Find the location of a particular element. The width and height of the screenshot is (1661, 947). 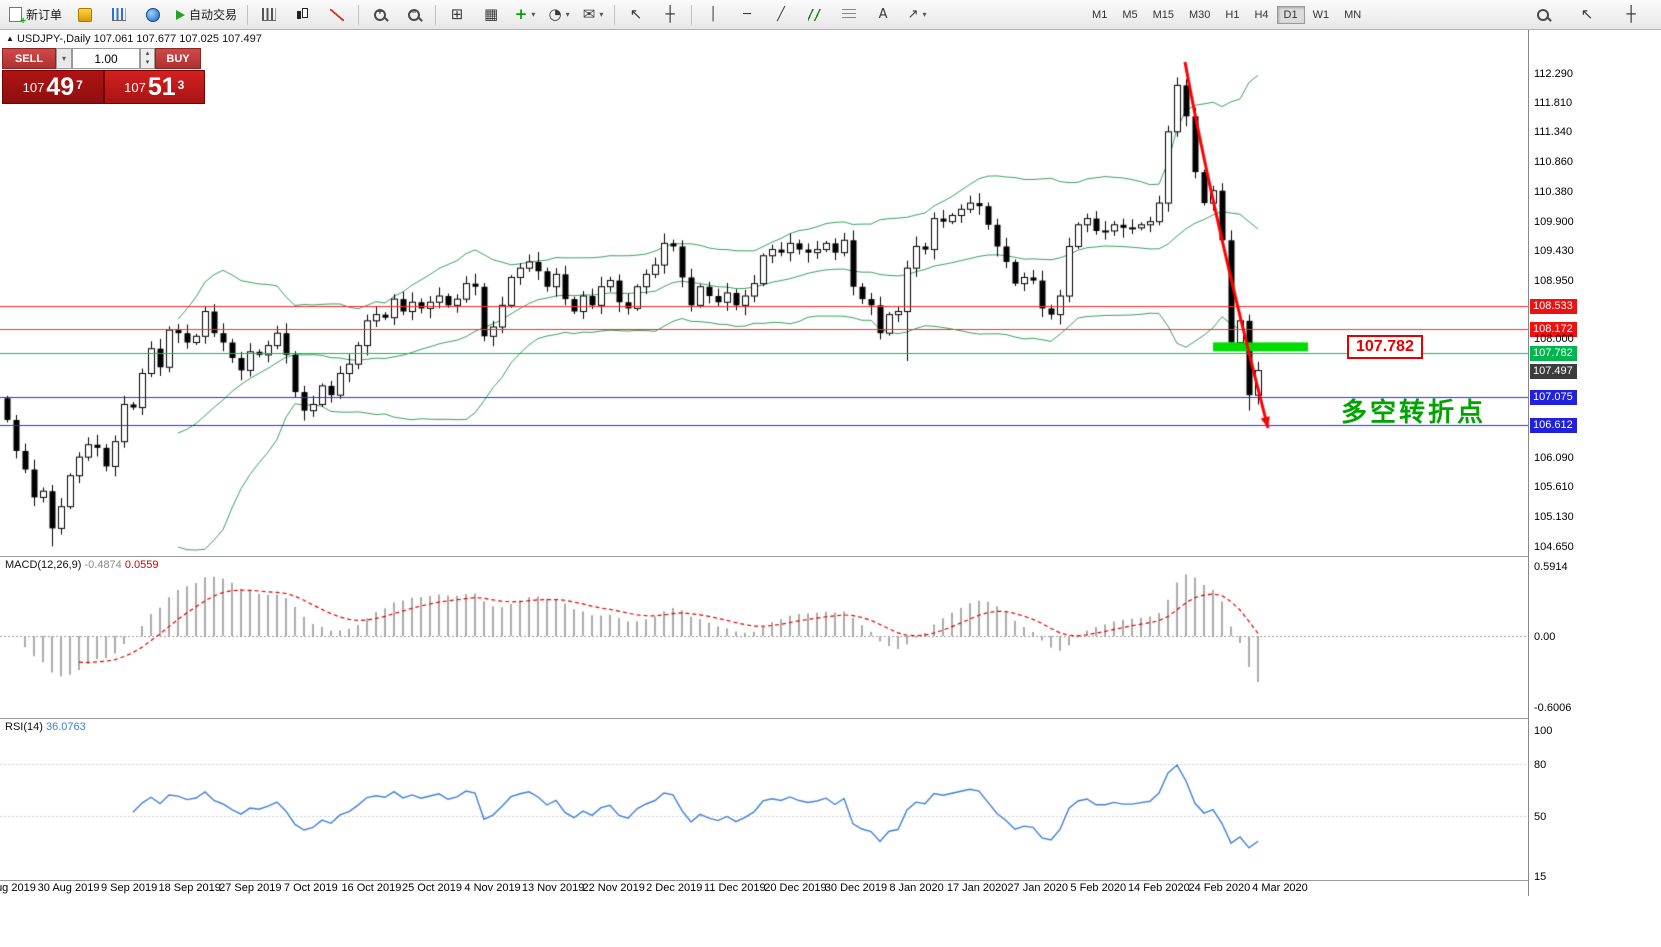

volume-stepper: ▴ ▾ is located at coordinates (147, 58).